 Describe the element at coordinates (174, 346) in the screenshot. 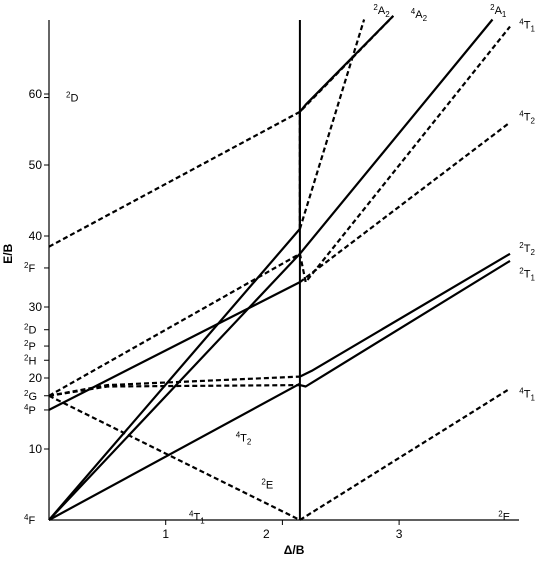

I see `series-7-solid-line` at that location.